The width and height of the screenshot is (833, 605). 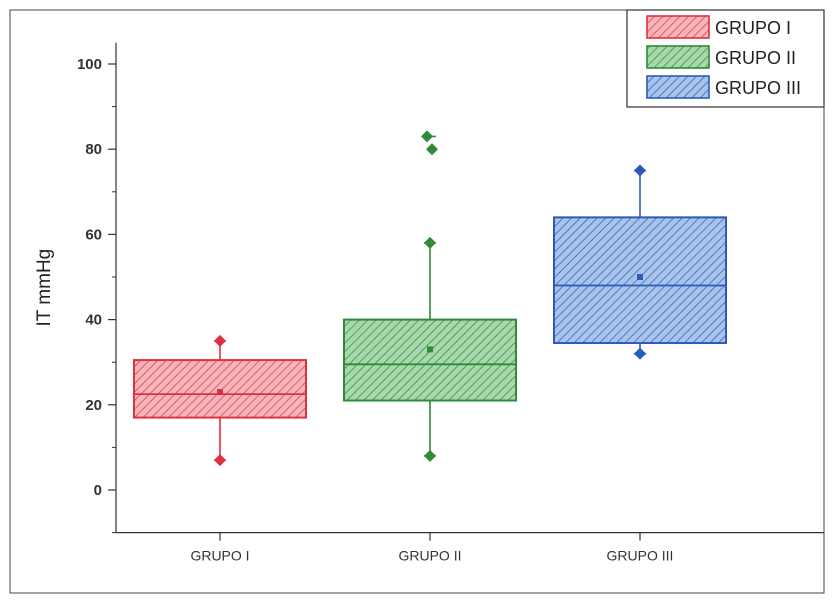 What do you see at coordinates (93, 149) in the screenshot?
I see `y-tick-label: 80` at bounding box center [93, 149].